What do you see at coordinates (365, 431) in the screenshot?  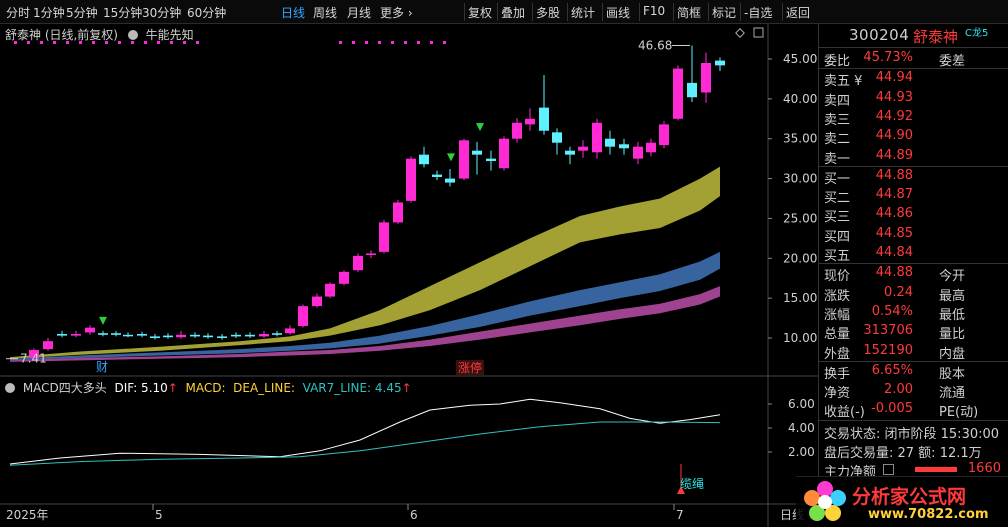 I see `macd-dif-line` at bounding box center [365, 431].